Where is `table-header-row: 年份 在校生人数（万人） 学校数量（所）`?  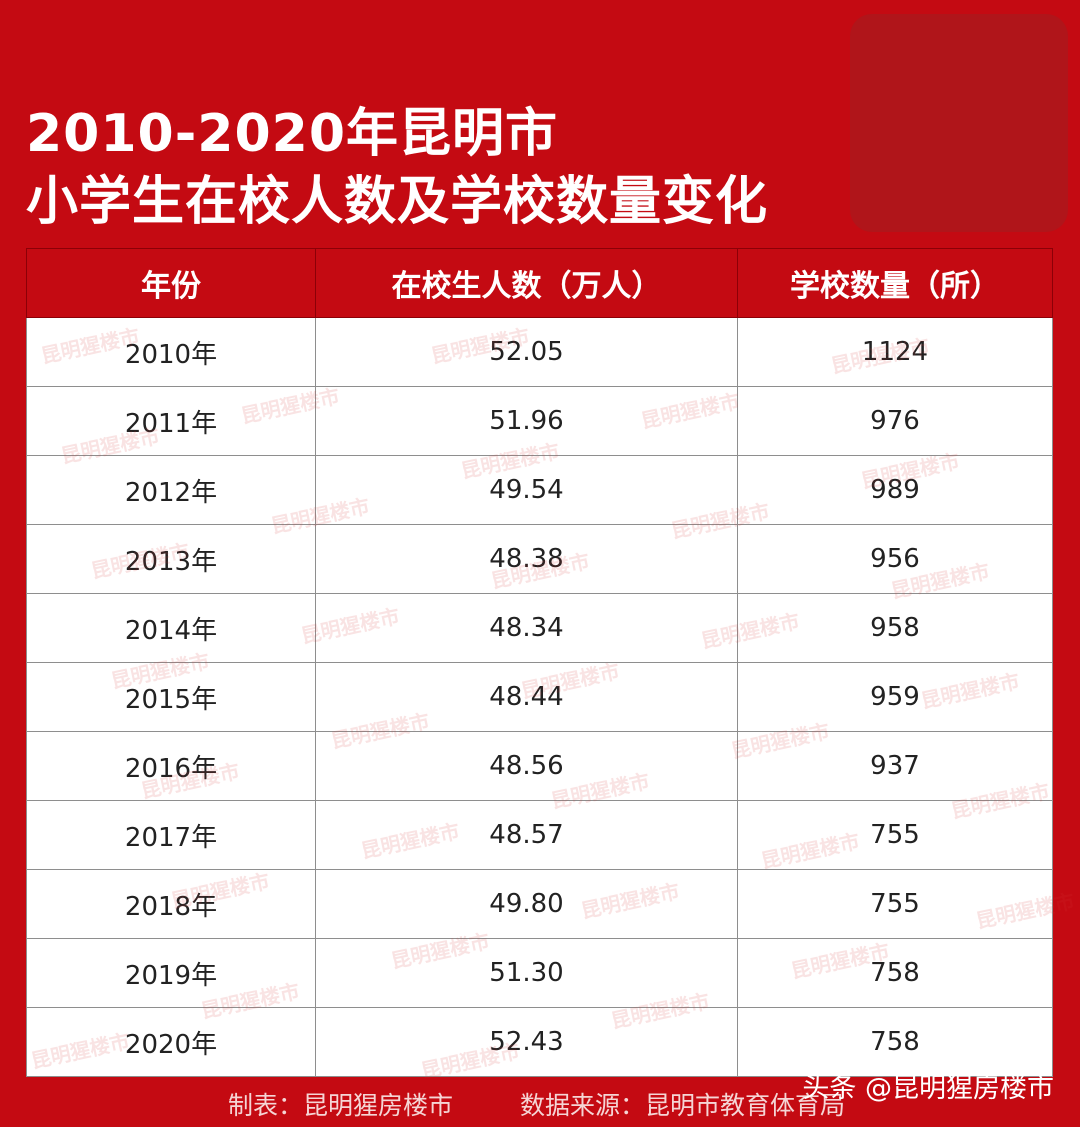
table-header-row: 年份 在校生人数（万人） 学校数量（所） is located at coordinates (539, 283).